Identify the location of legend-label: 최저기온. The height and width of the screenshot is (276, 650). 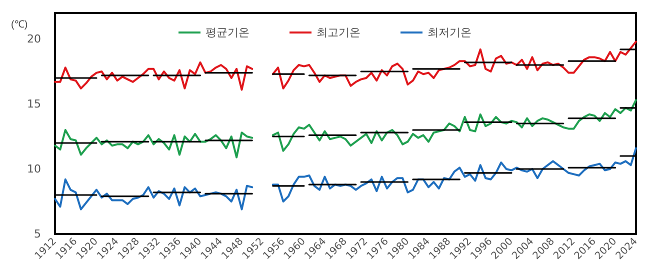
(450, 32).